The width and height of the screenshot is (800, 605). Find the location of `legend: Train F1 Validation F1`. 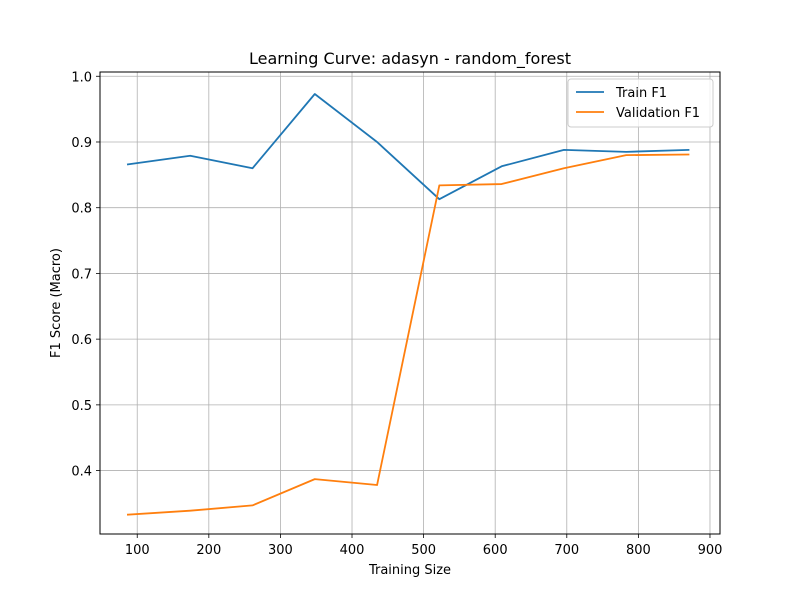

legend: Train F1 Validation F1 is located at coordinates (640, 103).